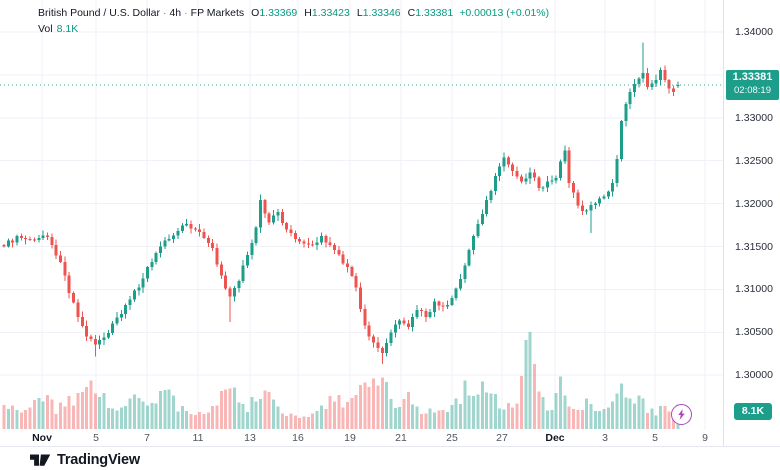 Image resolution: width=780 pixels, height=470 pixels. What do you see at coordinates (681, 414) in the screenshot?
I see `instant-trading-button` at bounding box center [681, 414].